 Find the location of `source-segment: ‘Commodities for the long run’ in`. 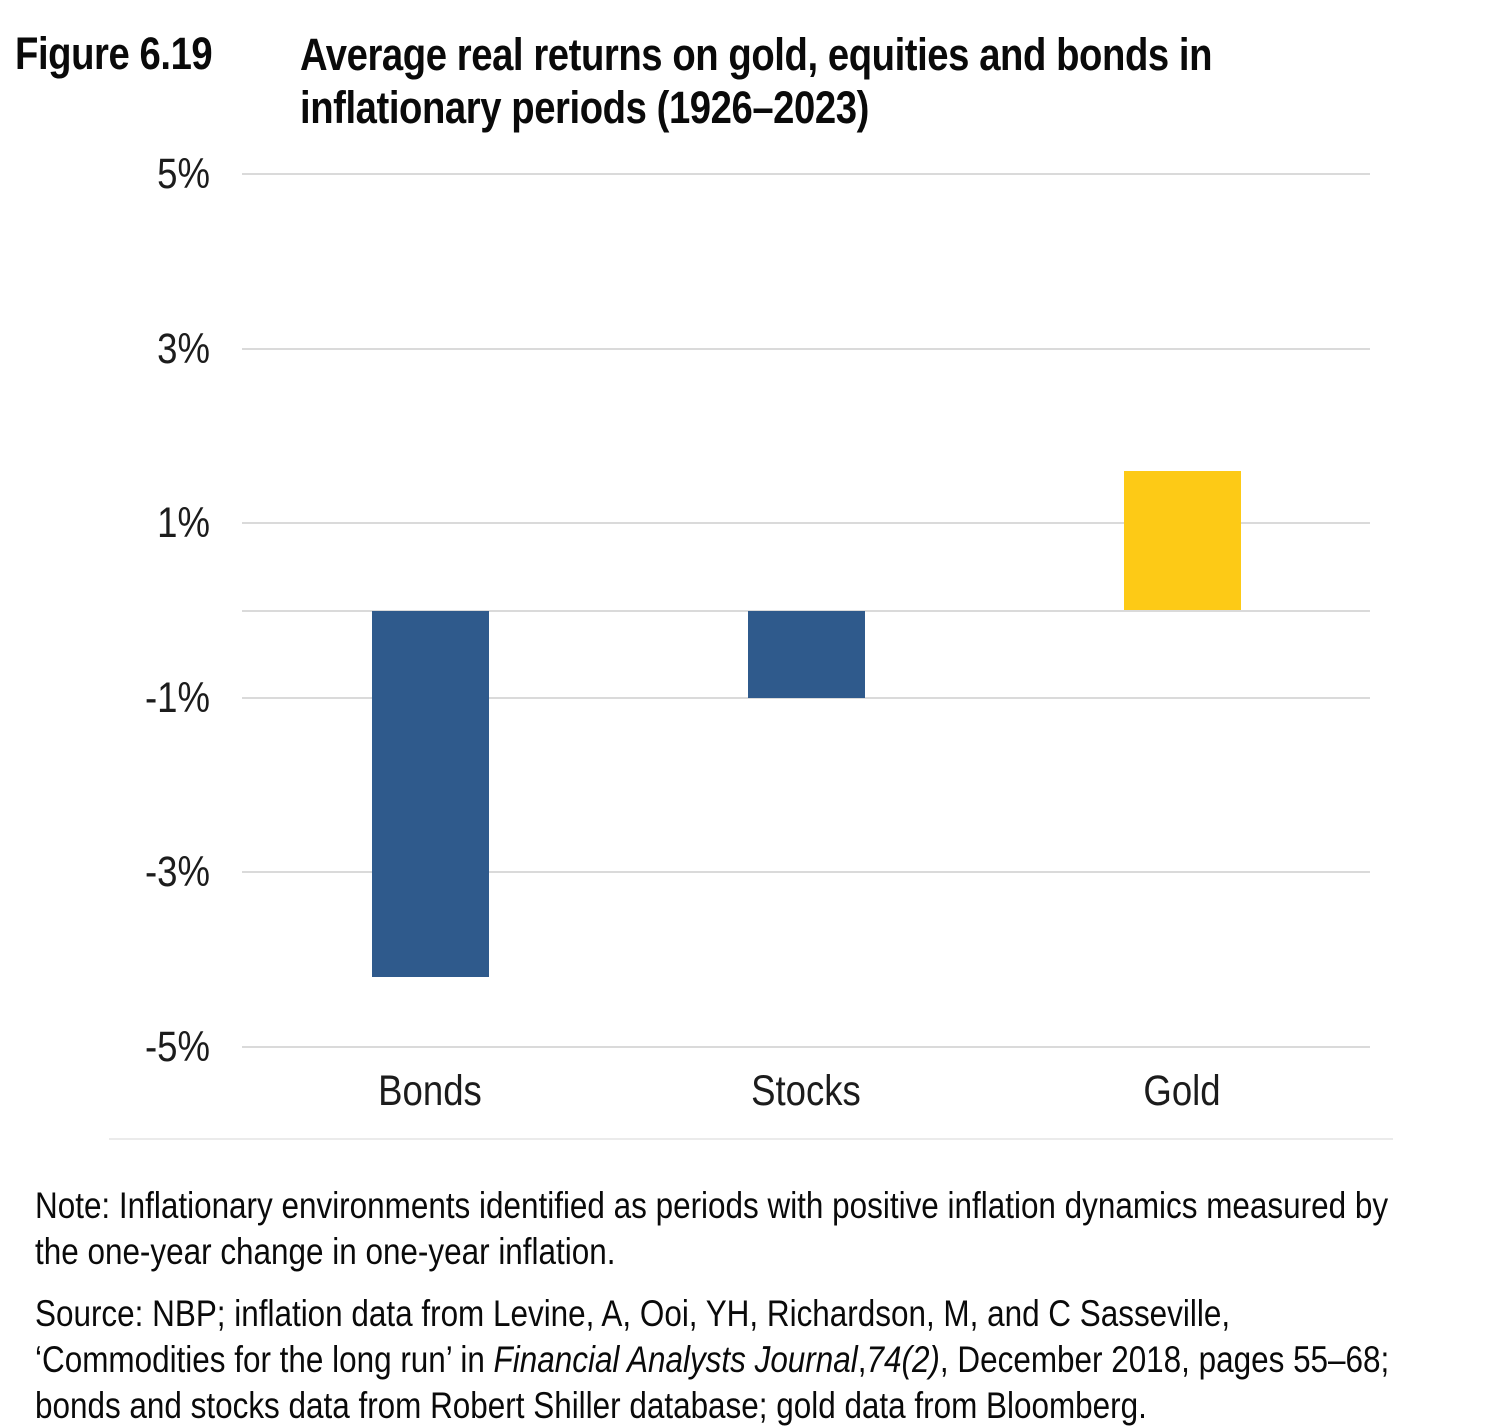

source-segment: ‘Commodities for the long run’ in is located at coordinates (264, 1359).